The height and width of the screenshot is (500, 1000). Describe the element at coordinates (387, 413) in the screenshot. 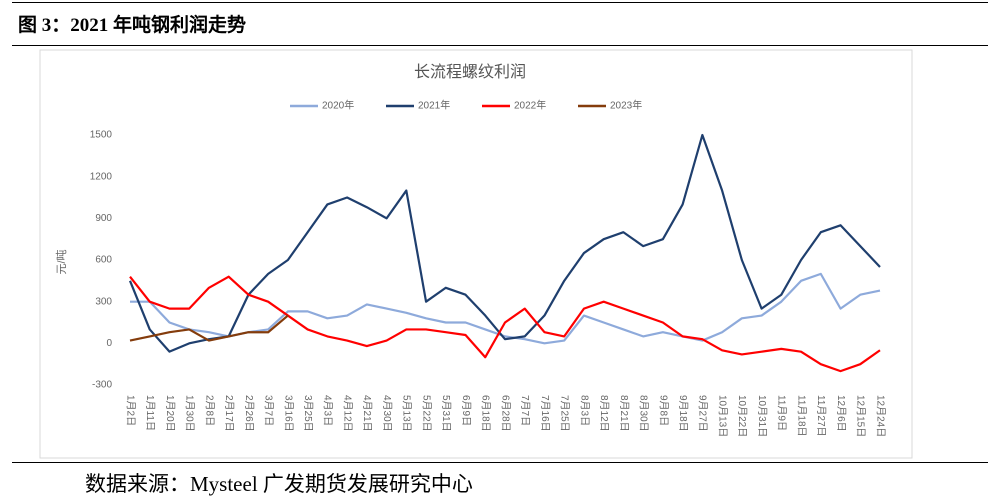

I see `x-tick-label: 4月30日` at that location.